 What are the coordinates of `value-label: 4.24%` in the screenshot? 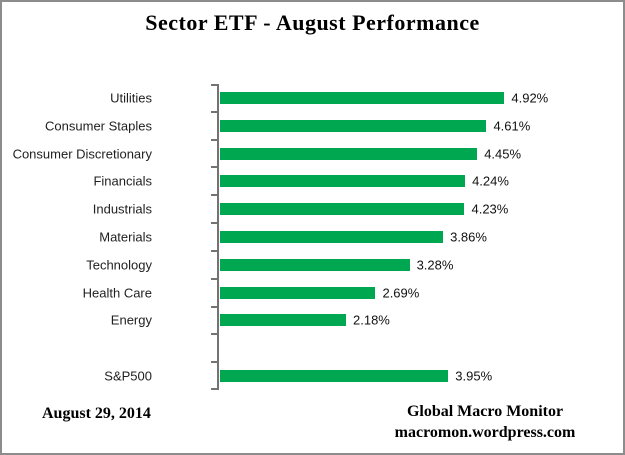 It's located at (490, 181).